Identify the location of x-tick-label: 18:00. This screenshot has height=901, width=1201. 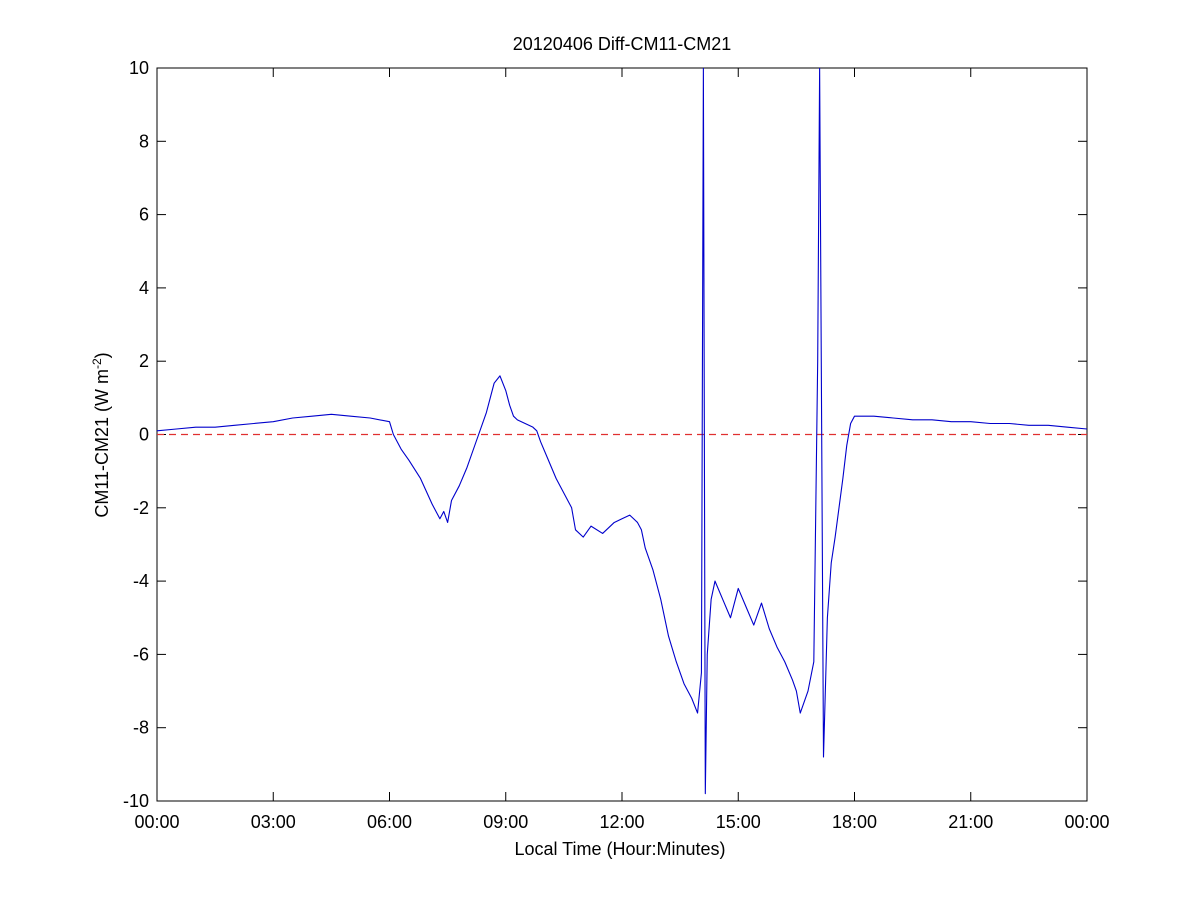
(854, 822).